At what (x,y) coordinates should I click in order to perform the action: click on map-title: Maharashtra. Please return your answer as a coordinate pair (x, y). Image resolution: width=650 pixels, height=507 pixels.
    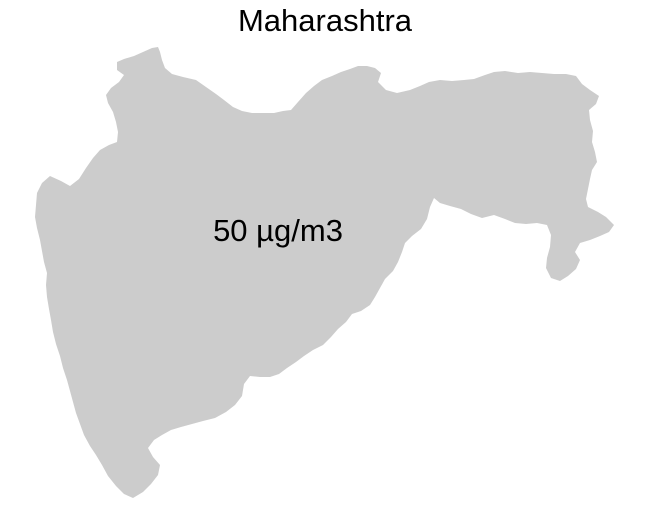
    Looking at the image, I should click on (325, 20).